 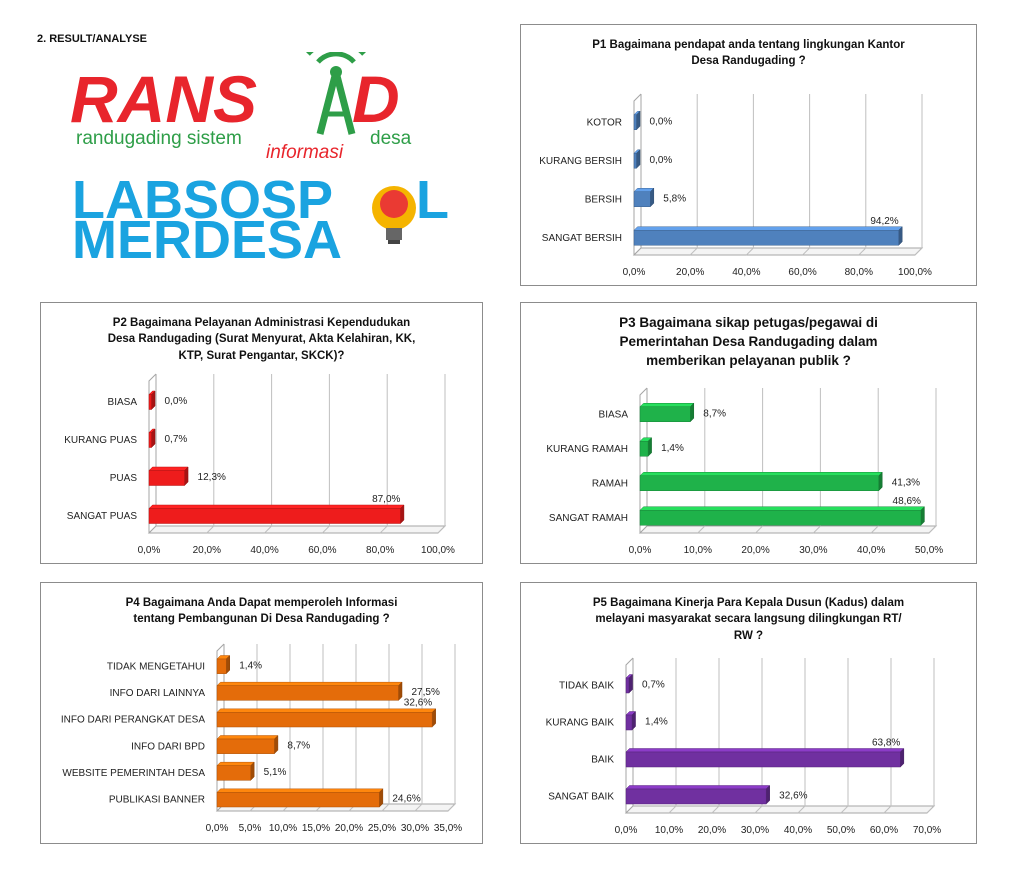 I want to click on category-label: TIDAK MENGETAHUI, so click(x=156, y=666).